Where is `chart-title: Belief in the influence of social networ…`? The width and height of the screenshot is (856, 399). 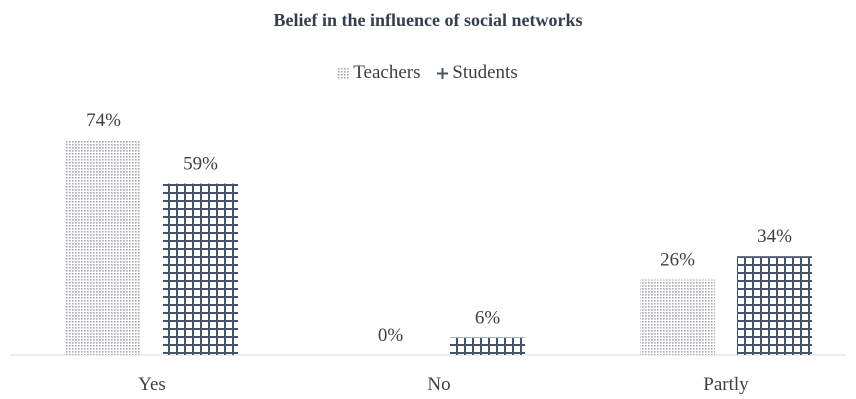 chart-title: Belief in the influence of social networ… is located at coordinates (428, 20).